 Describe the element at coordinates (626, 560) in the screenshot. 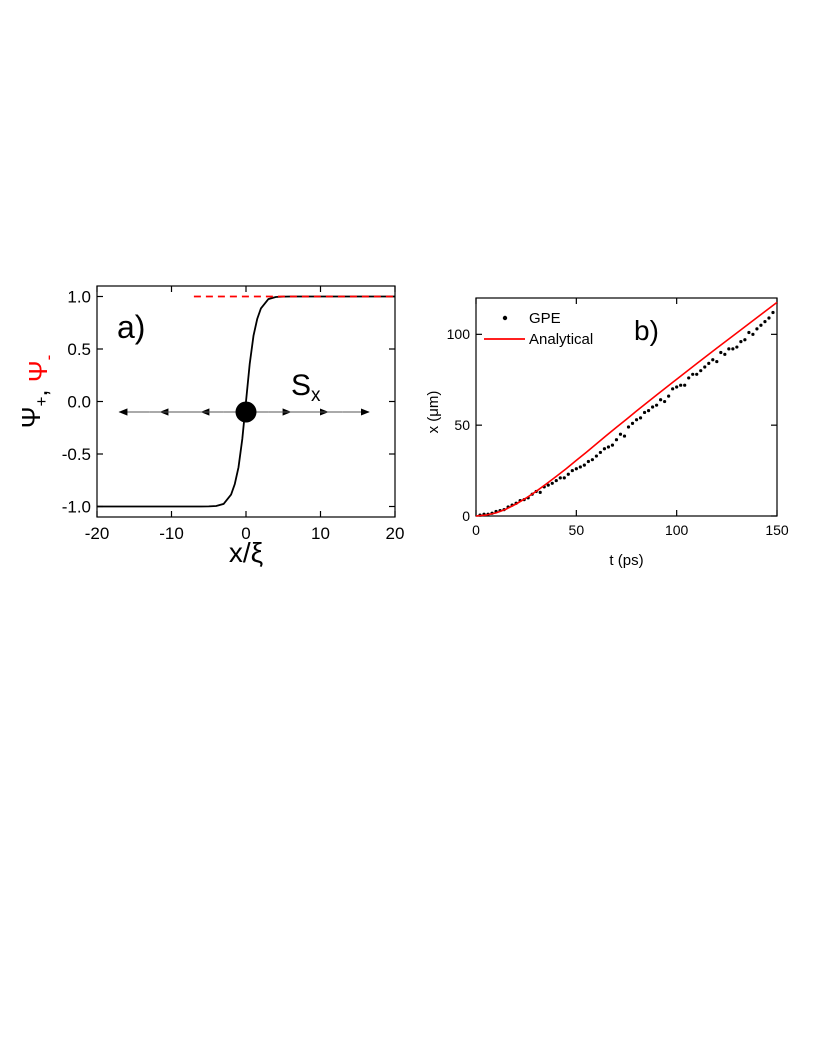

I see `x-axis-label: t (ps)` at that location.